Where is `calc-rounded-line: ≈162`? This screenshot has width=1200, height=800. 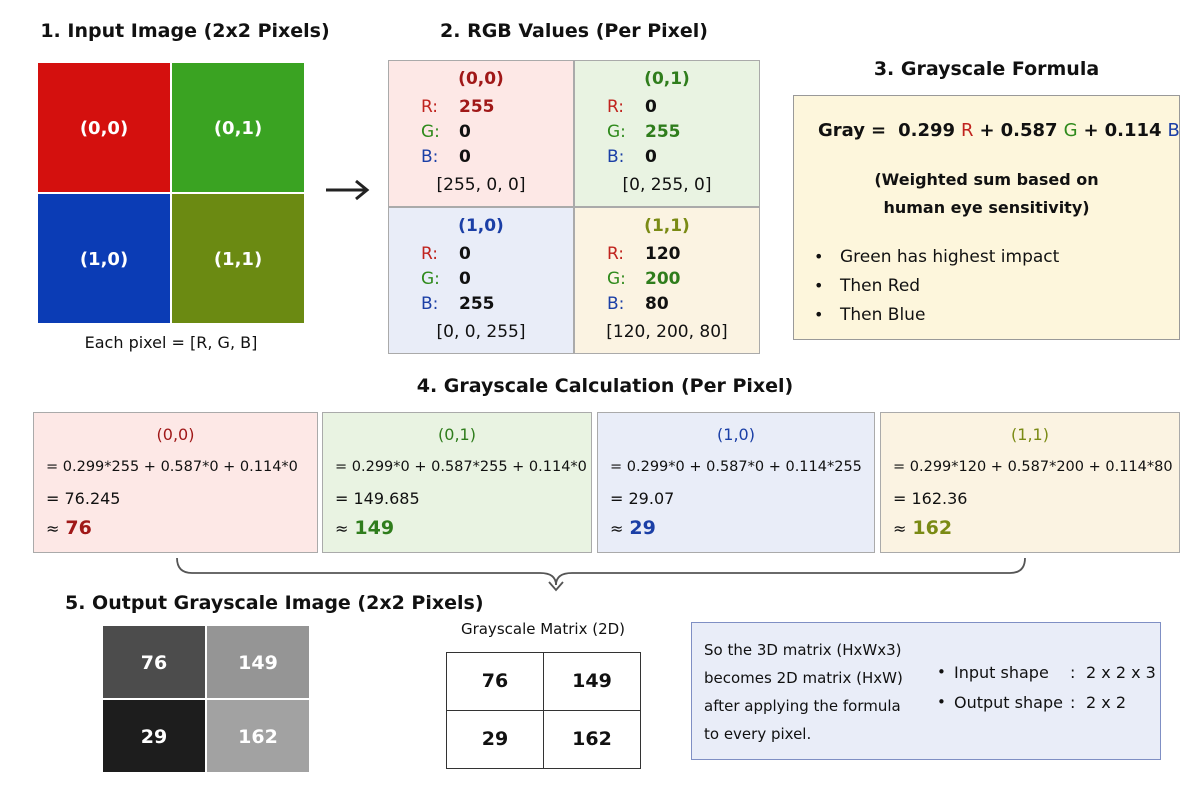 calc-rounded-line: ≈162 is located at coordinates (922, 528).